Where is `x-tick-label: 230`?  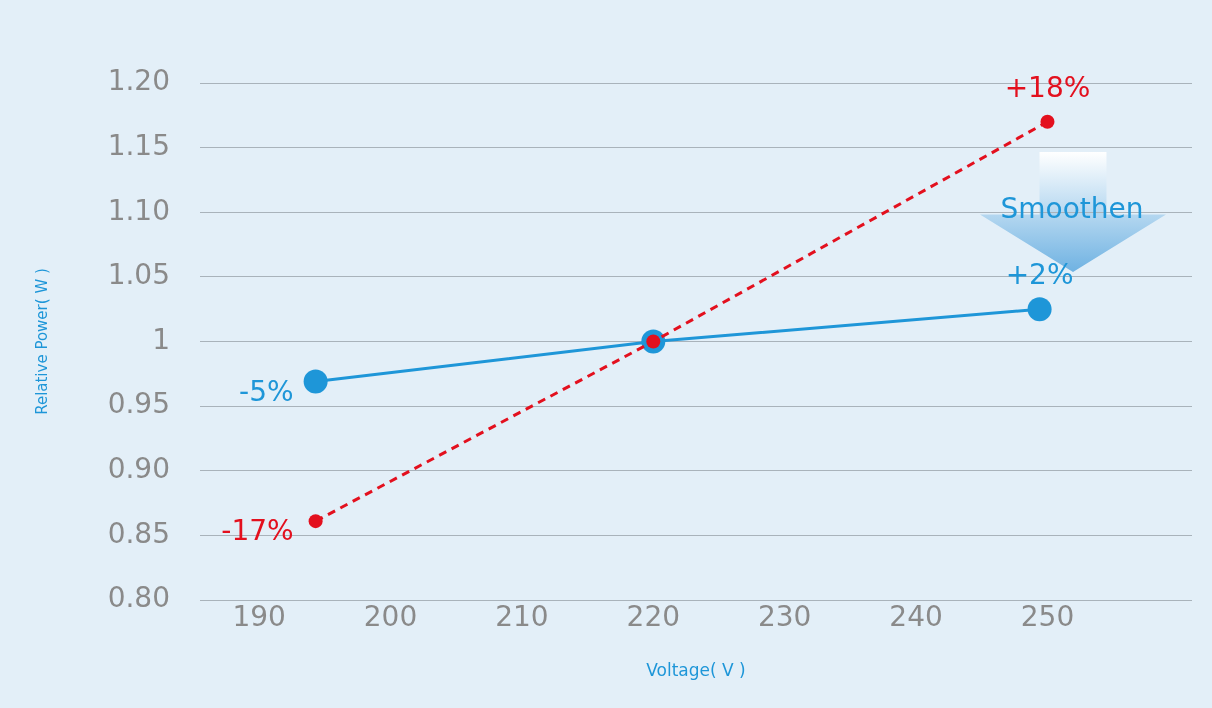
x-tick-label: 230 is located at coordinates (784, 617).